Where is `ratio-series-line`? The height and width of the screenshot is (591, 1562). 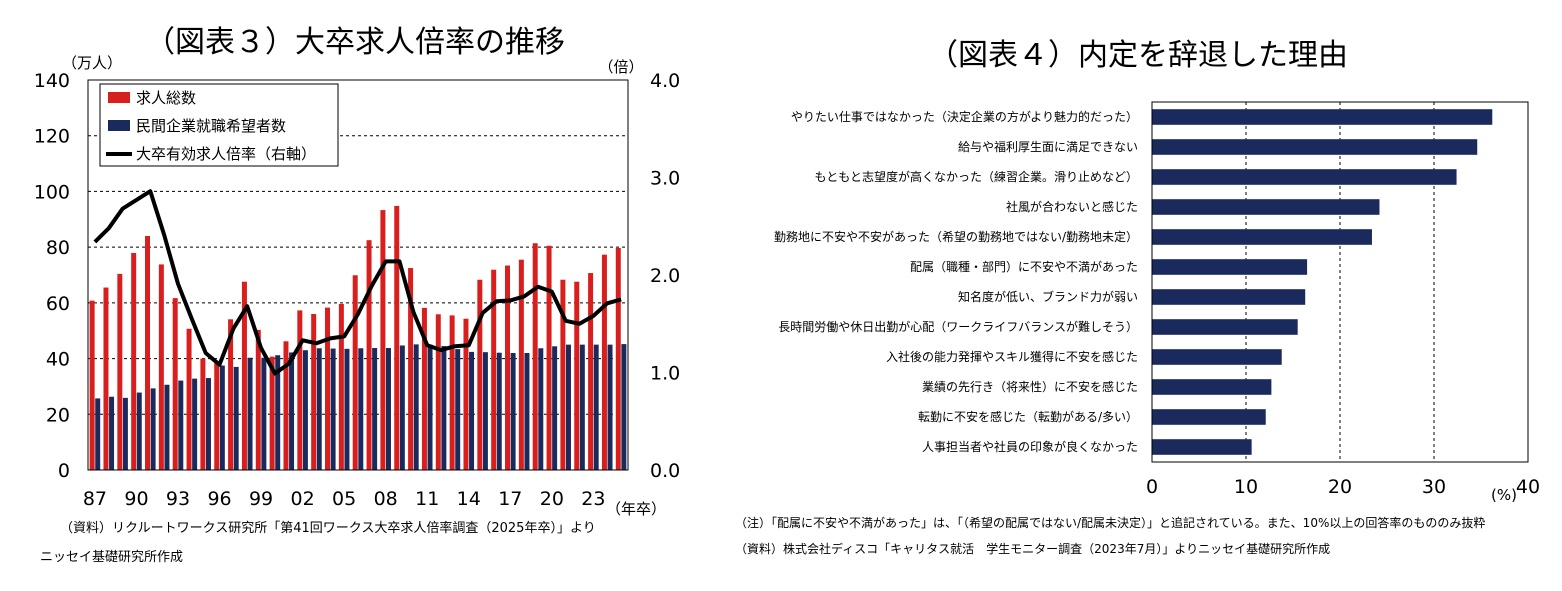
ratio-series-line is located at coordinates (357, 282).